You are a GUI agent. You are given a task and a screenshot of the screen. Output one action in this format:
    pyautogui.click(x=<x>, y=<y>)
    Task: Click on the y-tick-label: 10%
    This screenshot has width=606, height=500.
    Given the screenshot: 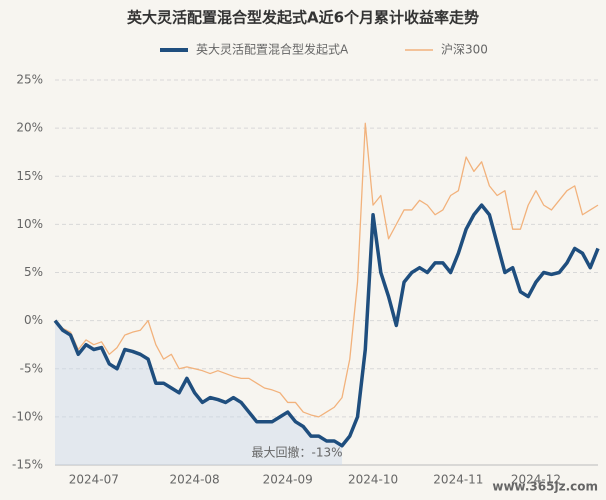 What is the action you would take?
    pyautogui.click(x=29, y=224)
    